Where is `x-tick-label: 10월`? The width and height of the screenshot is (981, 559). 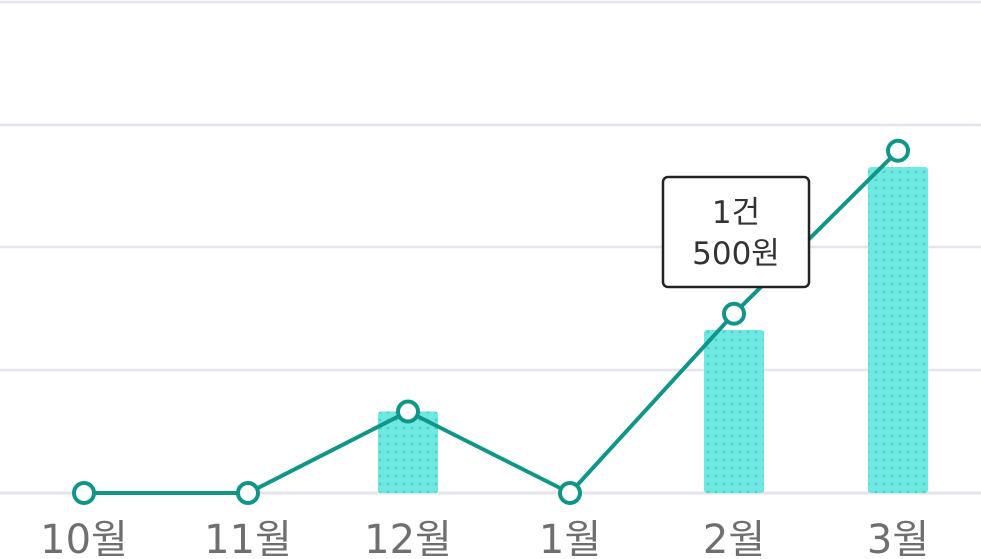
x-tick-label: 10월 is located at coordinates (84, 538).